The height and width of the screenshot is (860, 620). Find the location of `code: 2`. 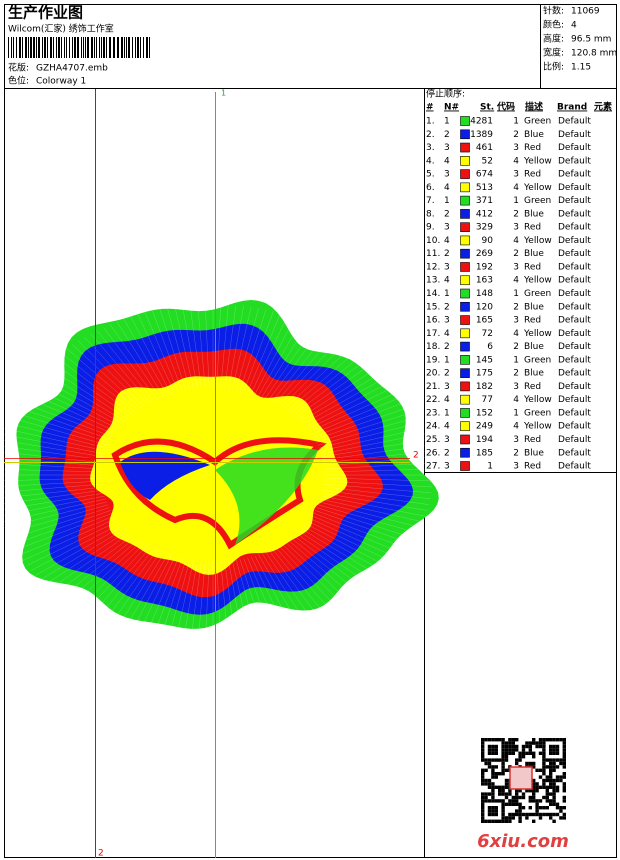

code: 2 is located at coordinates (516, 214).